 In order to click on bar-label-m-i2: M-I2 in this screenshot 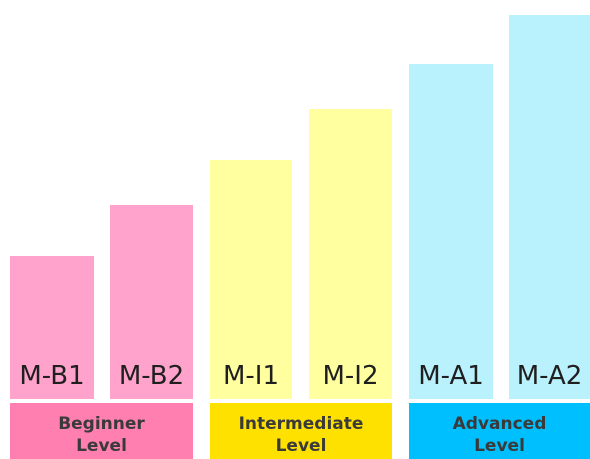, I will do `click(350, 376)`.